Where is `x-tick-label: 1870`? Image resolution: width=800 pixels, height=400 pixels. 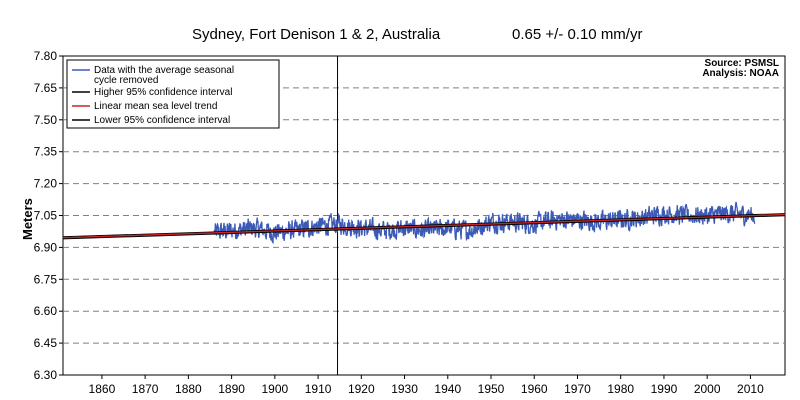
x-tick-label: 1870 is located at coordinates (145, 389).